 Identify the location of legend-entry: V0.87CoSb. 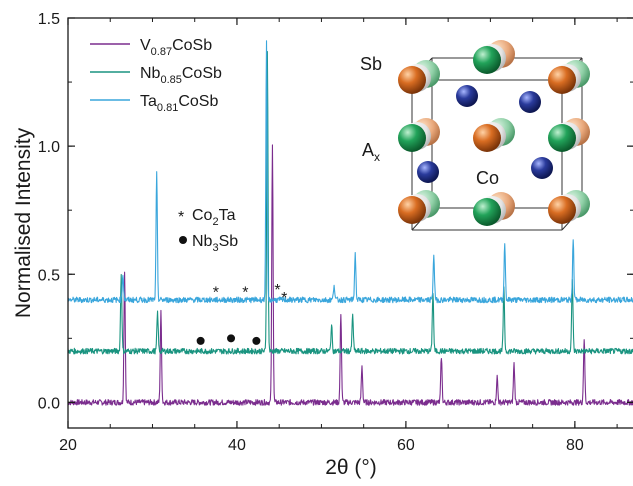
(176, 47).